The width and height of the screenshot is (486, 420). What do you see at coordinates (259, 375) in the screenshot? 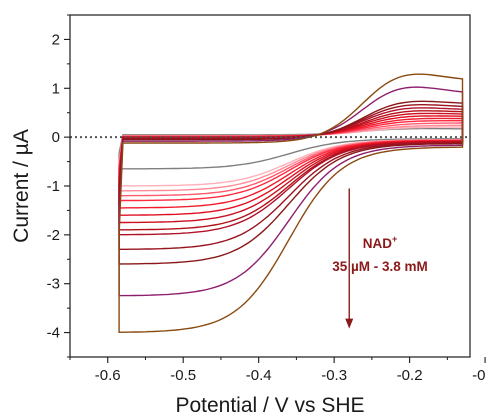
I see `x-tick-label: -0.4` at bounding box center [259, 375].